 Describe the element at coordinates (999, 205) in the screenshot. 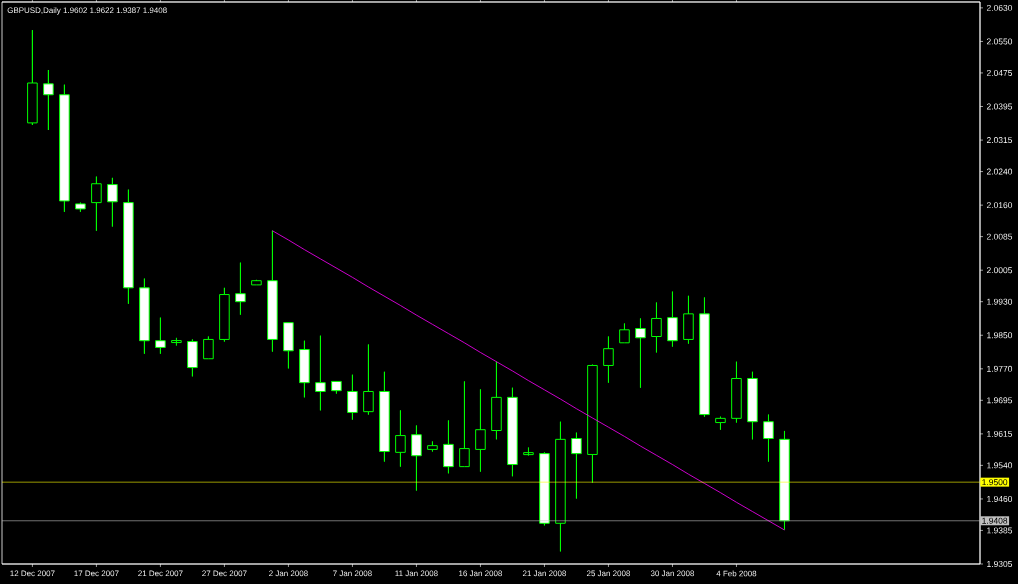

I see `y-tick-label: 2.0160` at that location.